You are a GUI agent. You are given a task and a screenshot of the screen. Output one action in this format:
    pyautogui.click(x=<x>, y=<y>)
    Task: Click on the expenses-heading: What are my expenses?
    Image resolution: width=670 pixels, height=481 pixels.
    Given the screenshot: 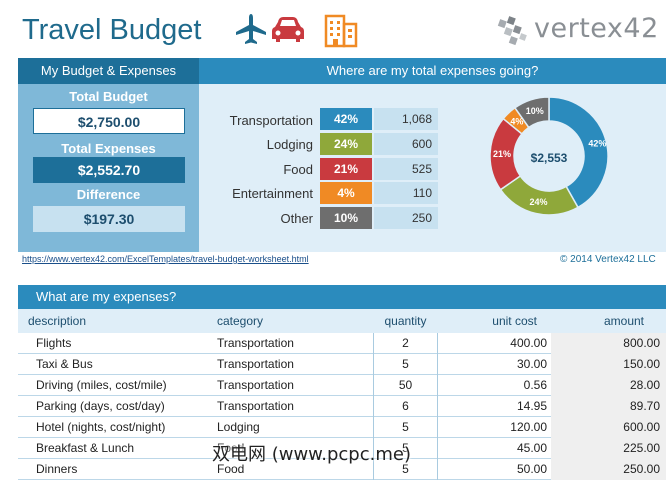 What is the action you would take?
    pyautogui.click(x=342, y=297)
    